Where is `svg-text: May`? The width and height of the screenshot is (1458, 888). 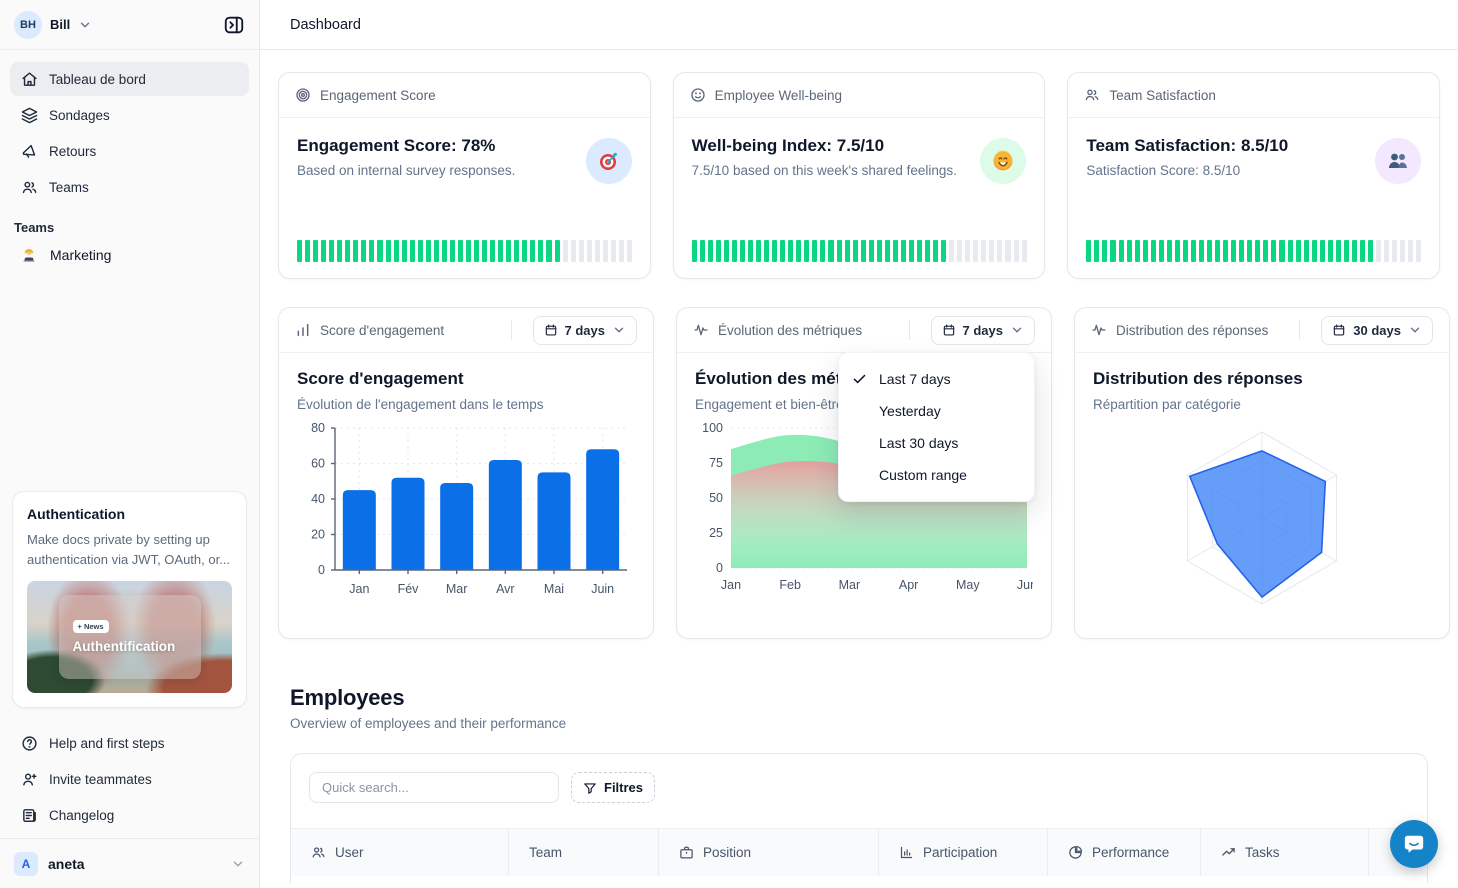 svg-text: May is located at coordinates (968, 585).